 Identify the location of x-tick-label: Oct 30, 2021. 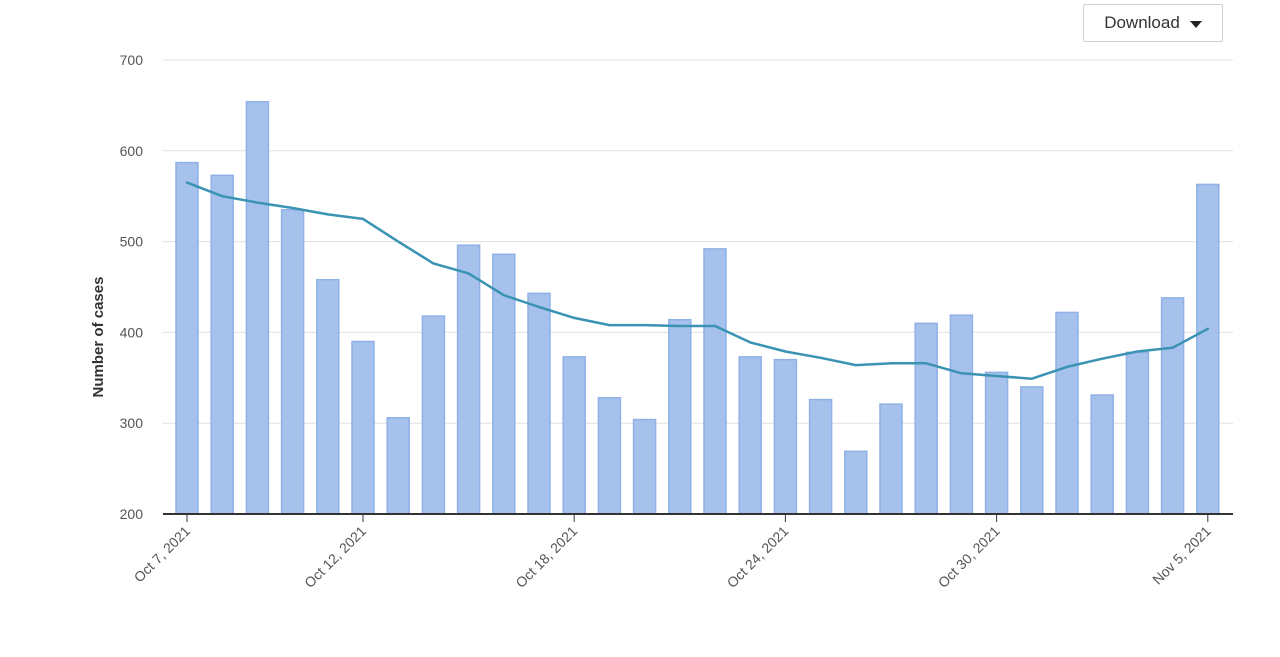
(969, 557).